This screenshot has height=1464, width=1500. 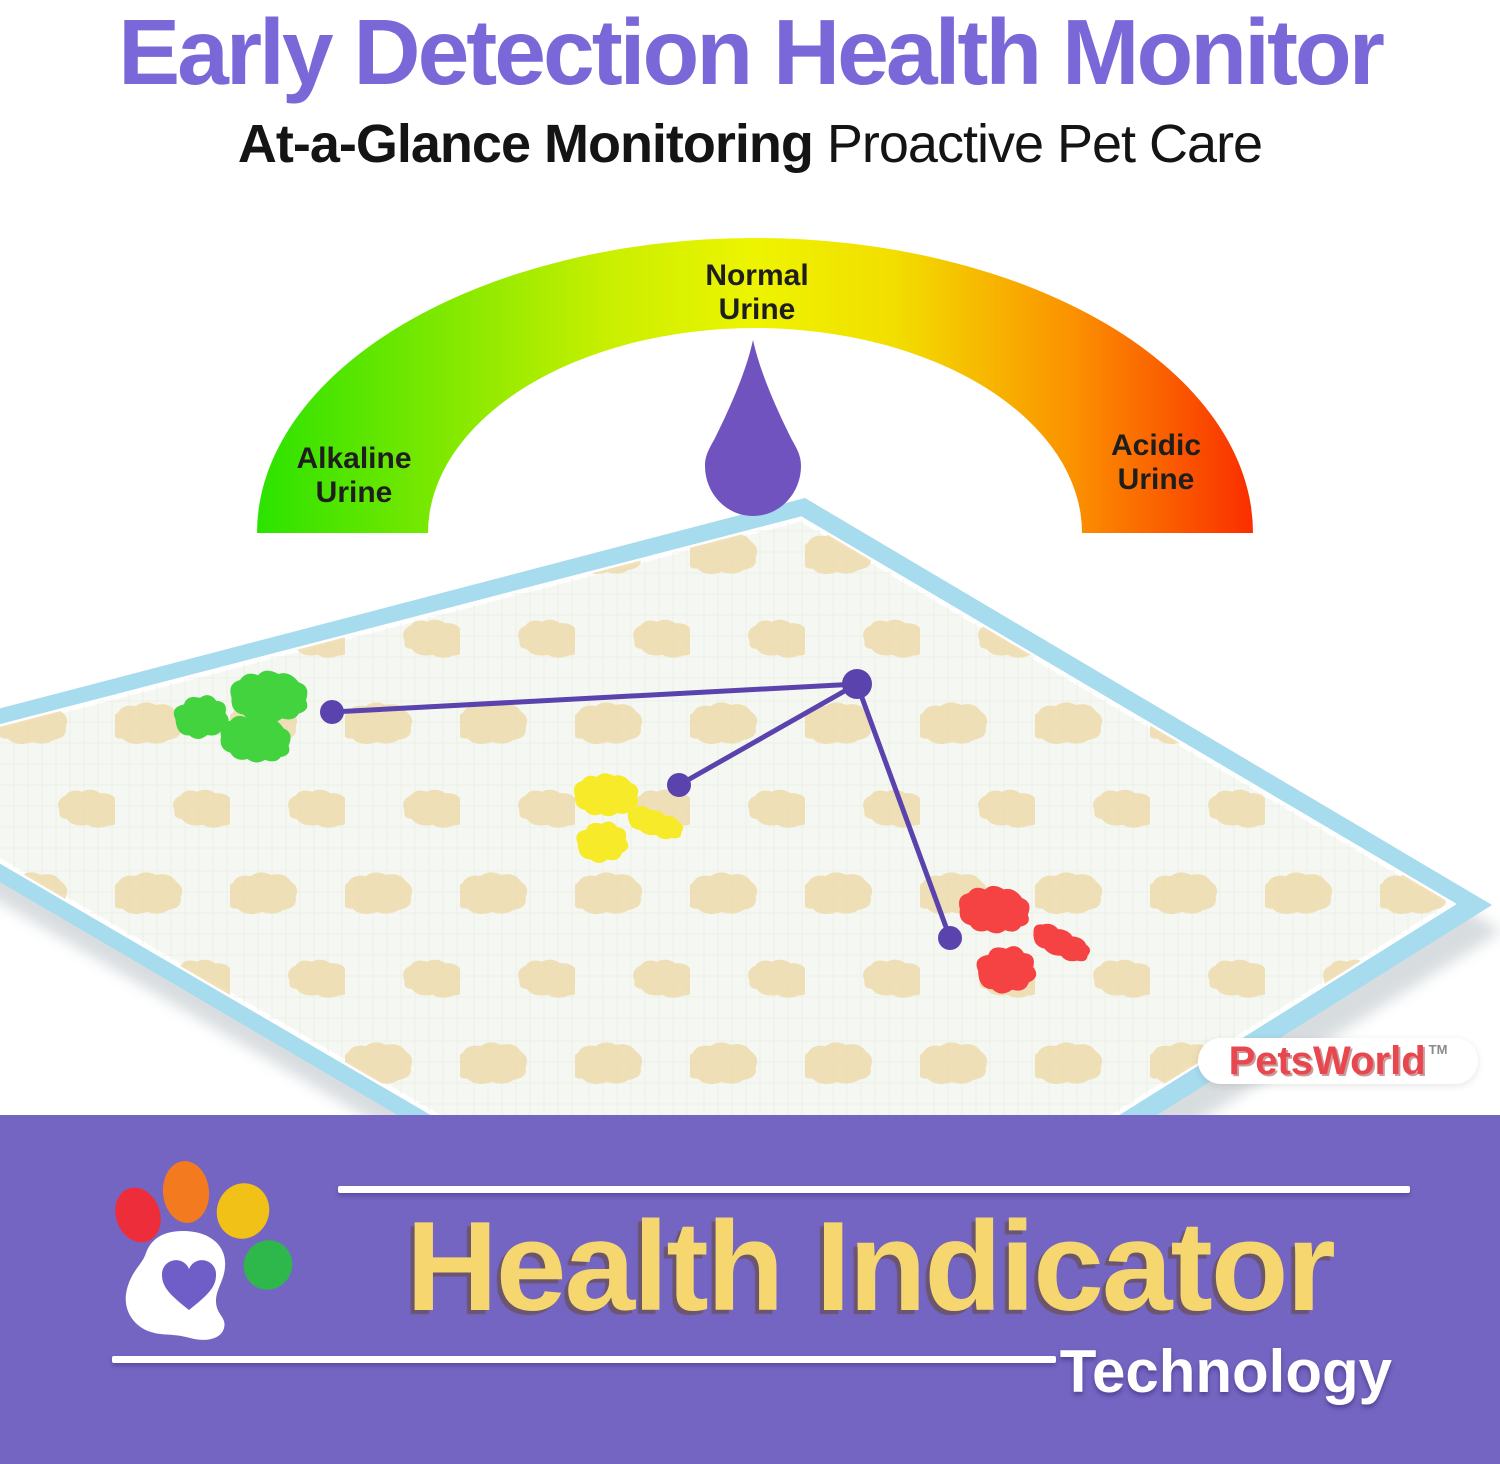 What do you see at coordinates (243, 1211) in the screenshot?
I see `paw-toe-yellow` at bounding box center [243, 1211].